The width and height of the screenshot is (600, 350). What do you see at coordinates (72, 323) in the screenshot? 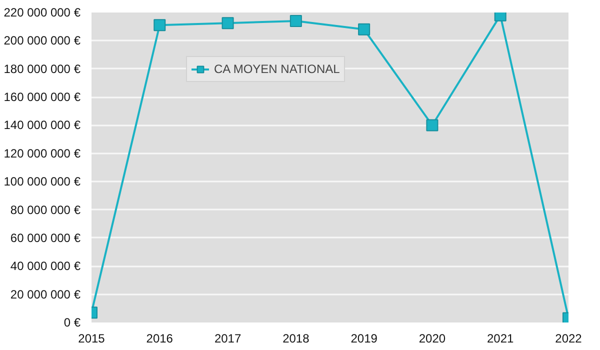
I see `y-tick-label: 0 €` at bounding box center [72, 323].